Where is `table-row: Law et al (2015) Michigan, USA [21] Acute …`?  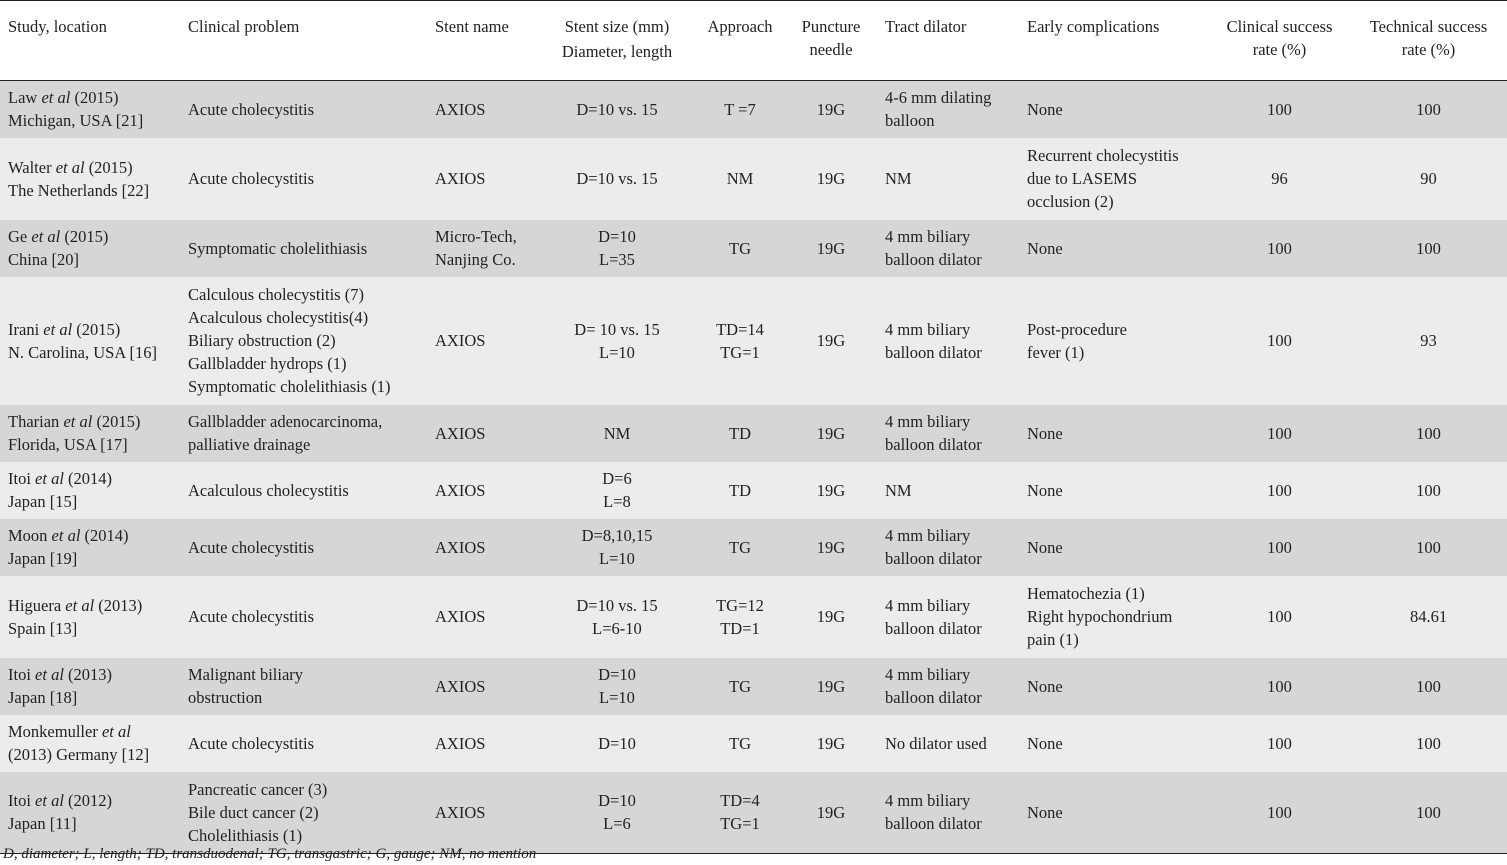
table-row: Law et al (2015) Michigan, USA [21] Acute … is located at coordinates (753, 109).